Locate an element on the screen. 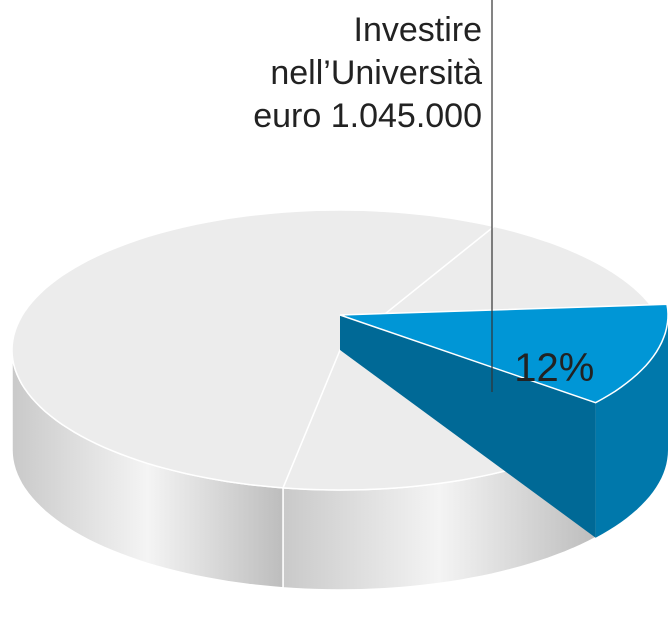  annotation-line: Investire is located at coordinates (418, 30).